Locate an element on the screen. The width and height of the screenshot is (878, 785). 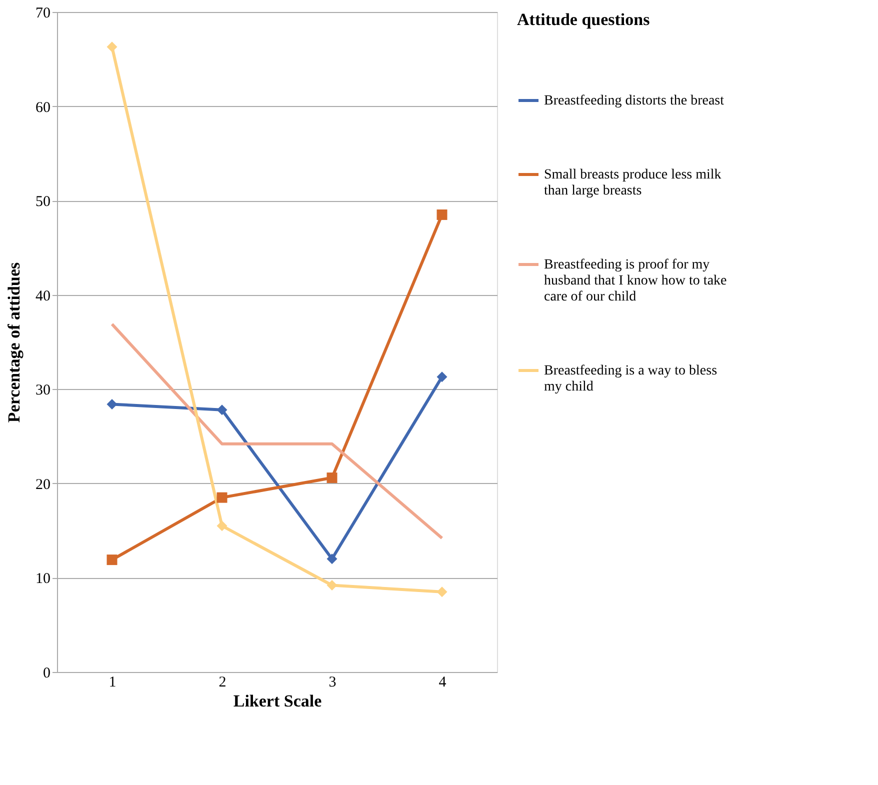
legend-label: Breastfeeding is a way to bless my child is located at coordinates (631, 379).